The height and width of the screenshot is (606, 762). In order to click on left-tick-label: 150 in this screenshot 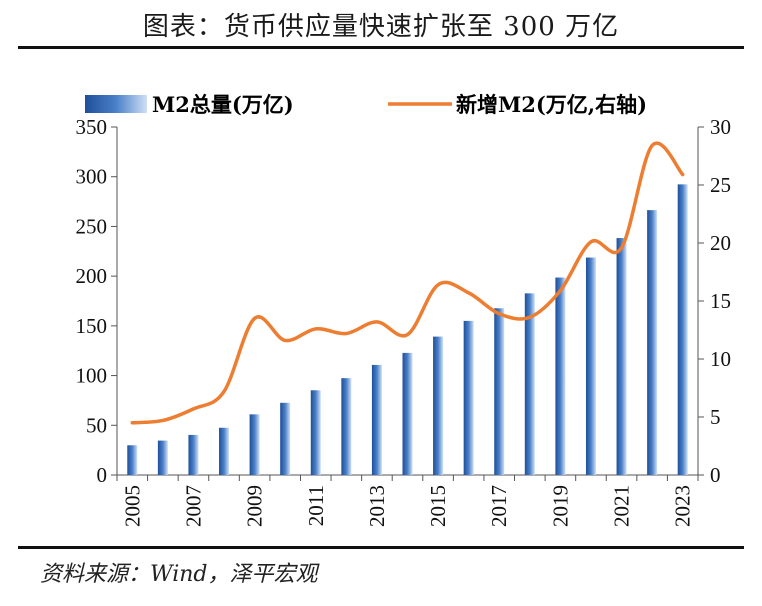, I will do `click(92, 326)`.